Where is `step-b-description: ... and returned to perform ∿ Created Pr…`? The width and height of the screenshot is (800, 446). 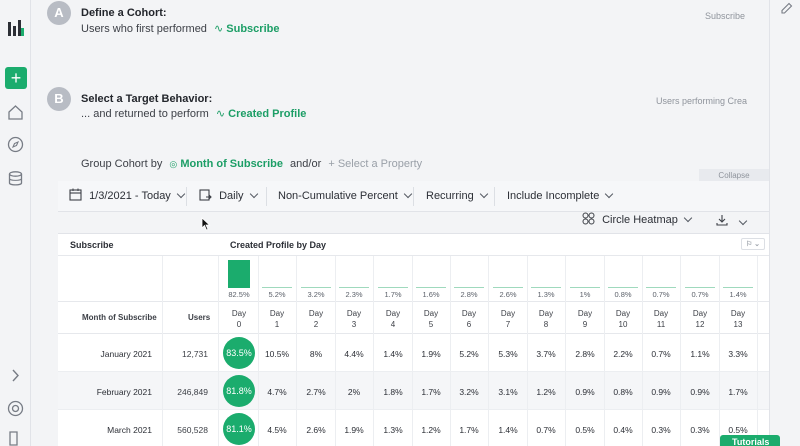 step-b-description: ... and returned to perform ∿ Created Pr… is located at coordinates (193, 113).